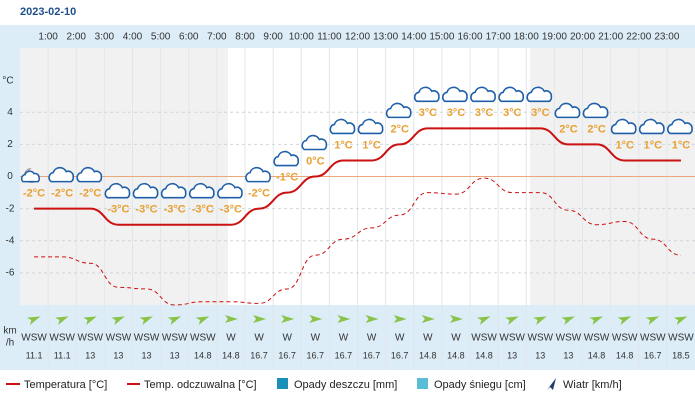 The width and height of the screenshot is (695, 408). I want to click on hour-label: 1:00, so click(48, 37).